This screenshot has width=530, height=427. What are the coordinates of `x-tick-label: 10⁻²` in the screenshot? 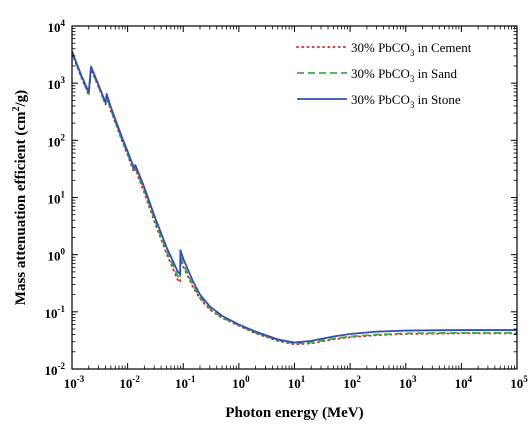 It's located at (129, 382).